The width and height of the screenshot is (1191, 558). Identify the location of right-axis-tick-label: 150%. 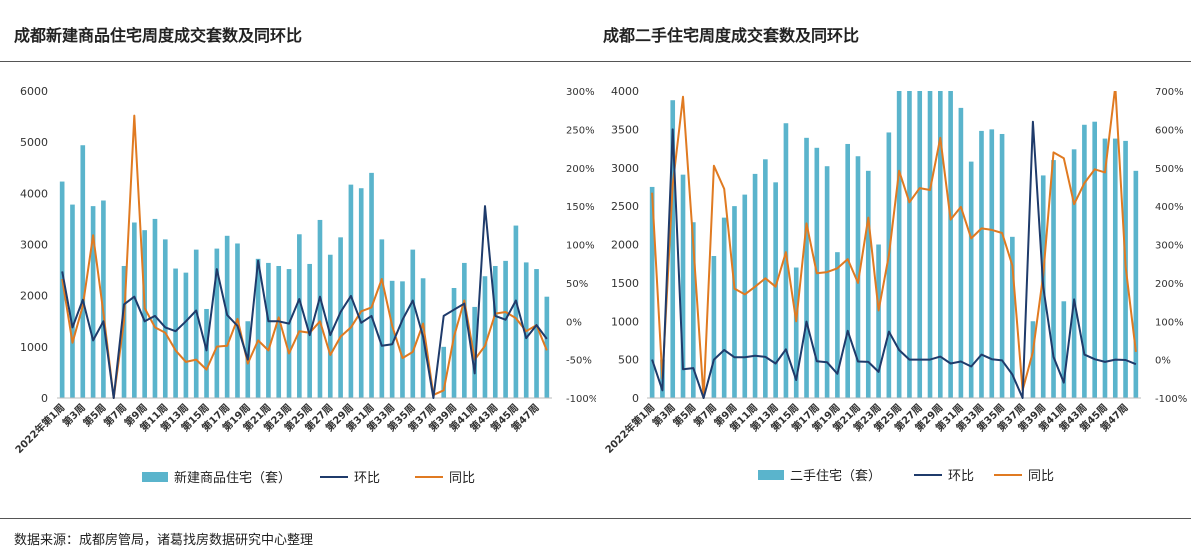
(580, 207).